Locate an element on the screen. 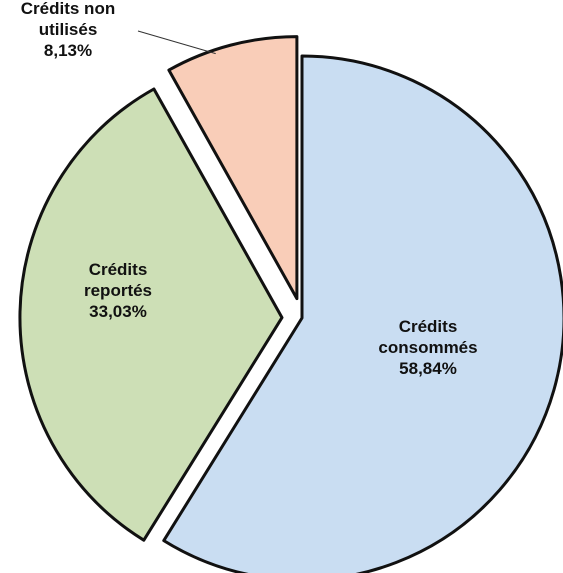 The image size is (563, 573). slice-value-label: 33,03% is located at coordinates (118, 311).